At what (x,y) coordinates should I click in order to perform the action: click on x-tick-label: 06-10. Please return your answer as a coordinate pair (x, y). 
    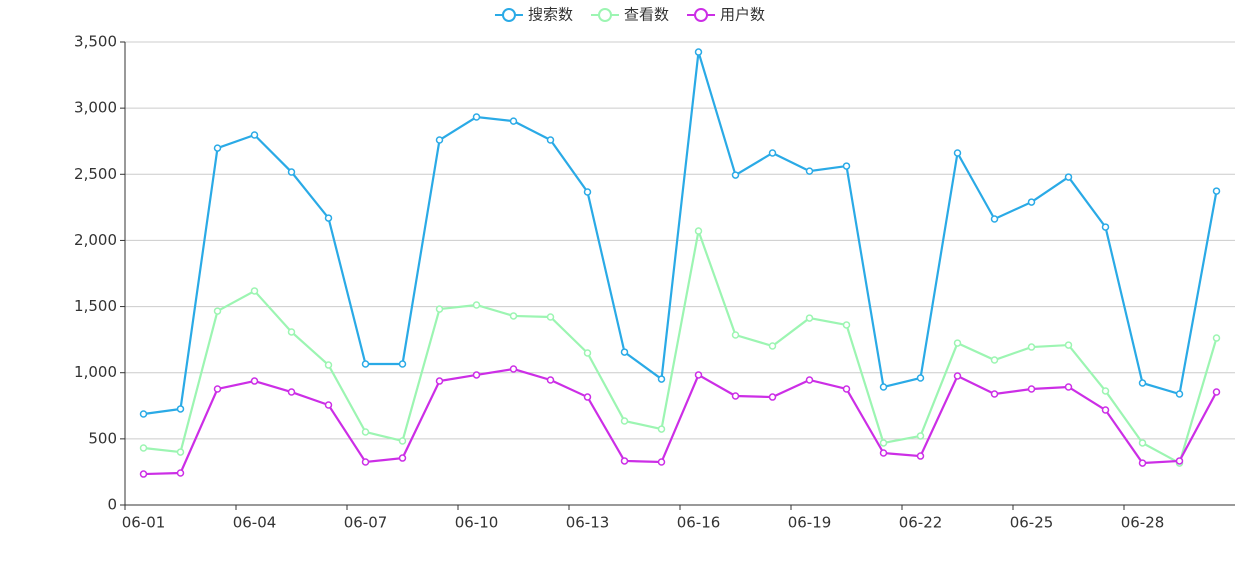
    Looking at the image, I should click on (477, 523).